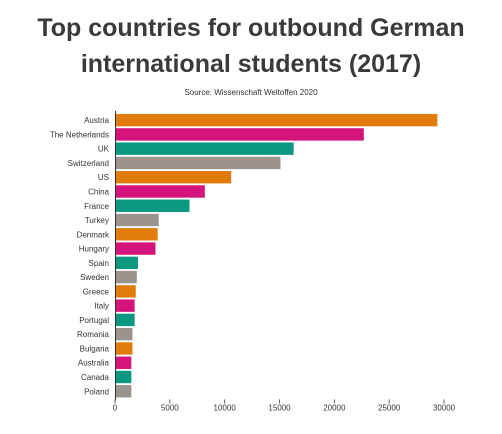 The height and width of the screenshot is (434, 502). What do you see at coordinates (95, 348) in the screenshot?
I see `category-label: Bulgaria` at bounding box center [95, 348].